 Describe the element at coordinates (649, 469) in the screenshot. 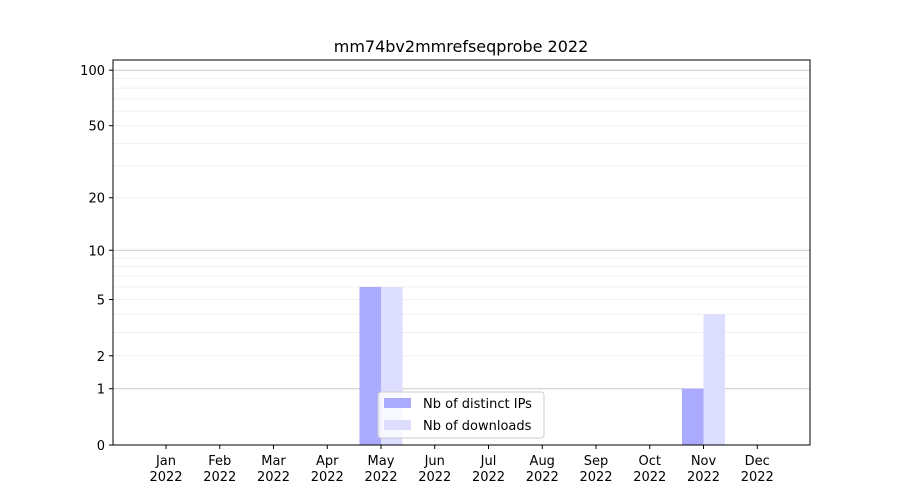

I see `x-tick-label: Oct 2022` at that location.